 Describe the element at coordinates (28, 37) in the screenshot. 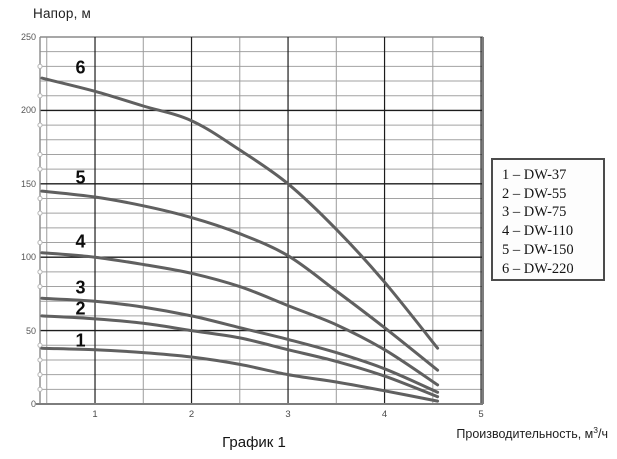

I see `y-axis-tick: 250` at that location.